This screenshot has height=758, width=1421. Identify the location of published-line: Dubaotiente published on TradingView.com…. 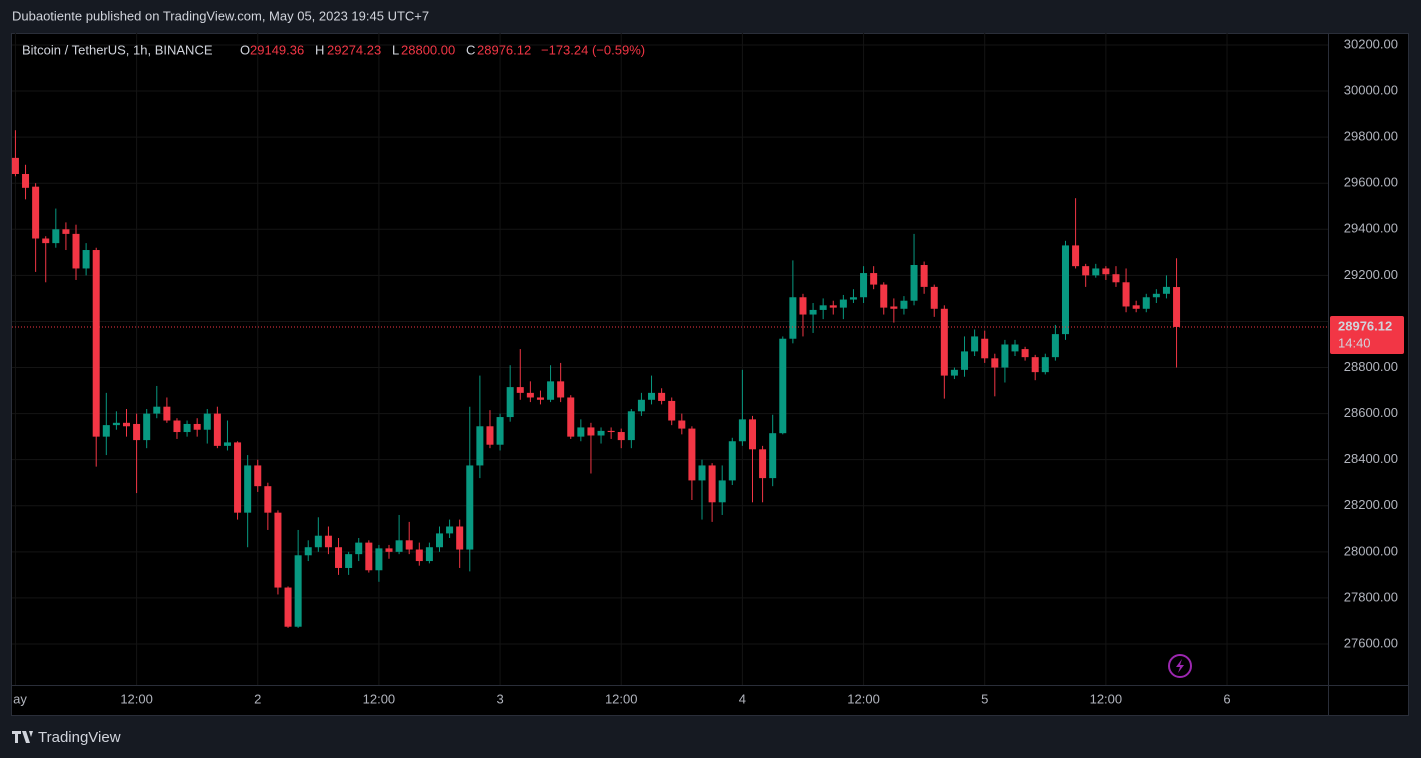
(220, 15).